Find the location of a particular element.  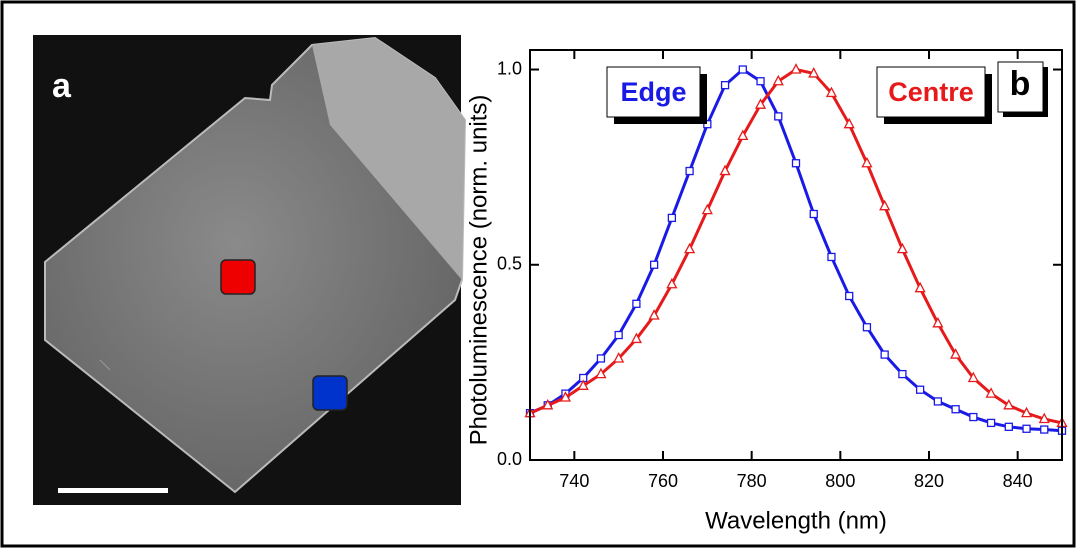

y-tick-label: 0.0 is located at coordinates (509, 459).